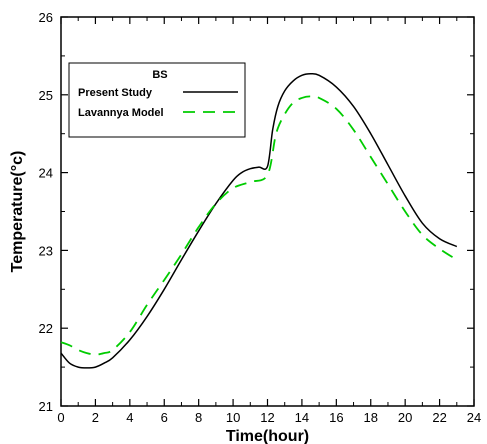 The height and width of the screenshot is (444, 487). What do you see at coordinates (46, 17) in the screenshot?
I see `y-tick-label: 26` at bounding box center [46, 17].